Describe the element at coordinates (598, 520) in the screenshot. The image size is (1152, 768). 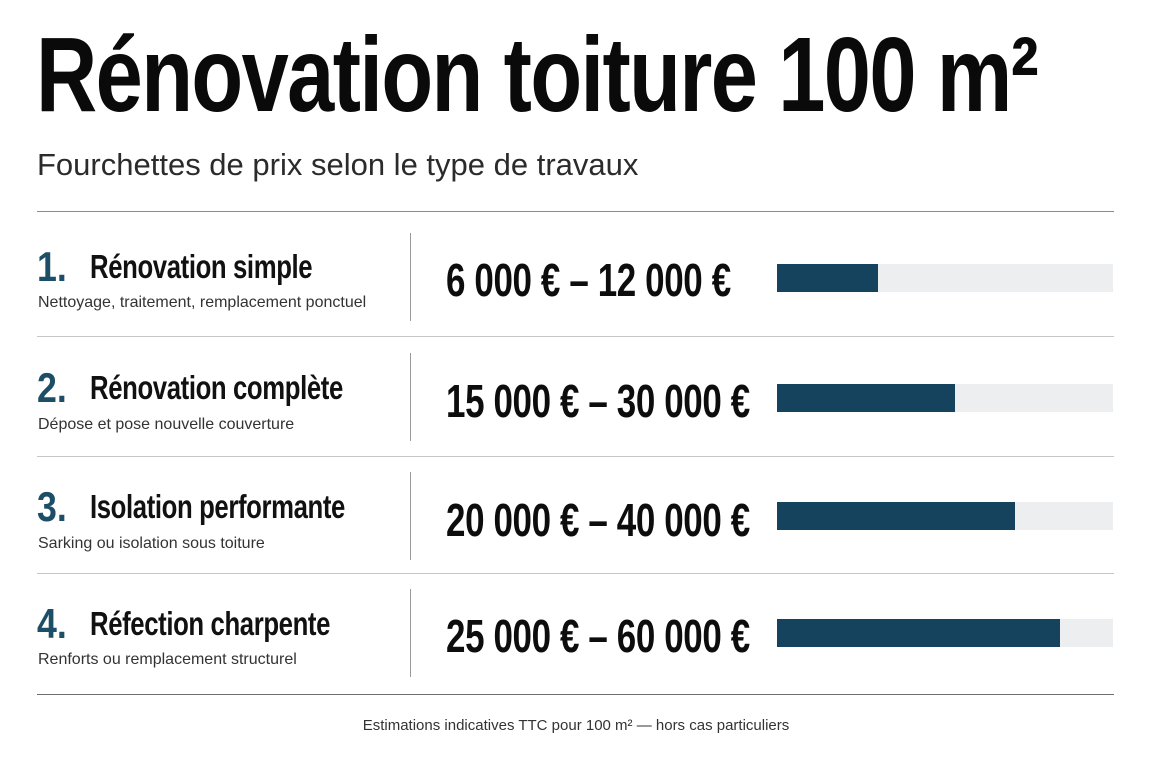
I see `row-price-range: 20 000 € – 40 000 €` at that location.